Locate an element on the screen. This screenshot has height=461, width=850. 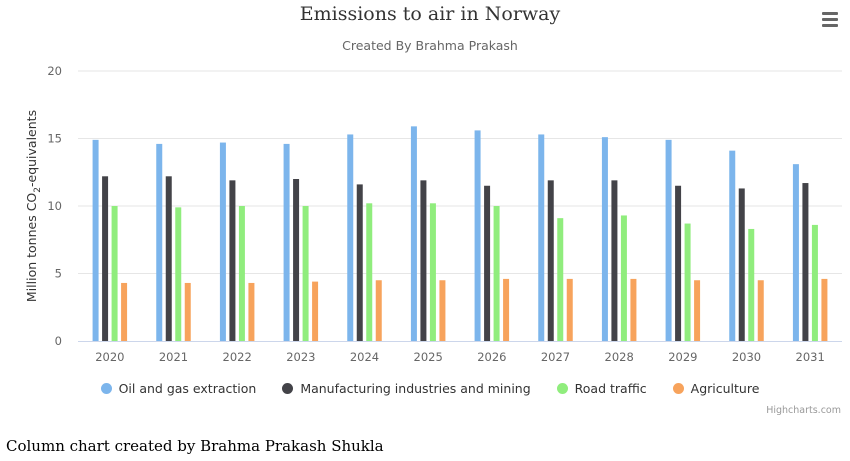
y-tick-label: 5 is located at coordinates (58, 274).